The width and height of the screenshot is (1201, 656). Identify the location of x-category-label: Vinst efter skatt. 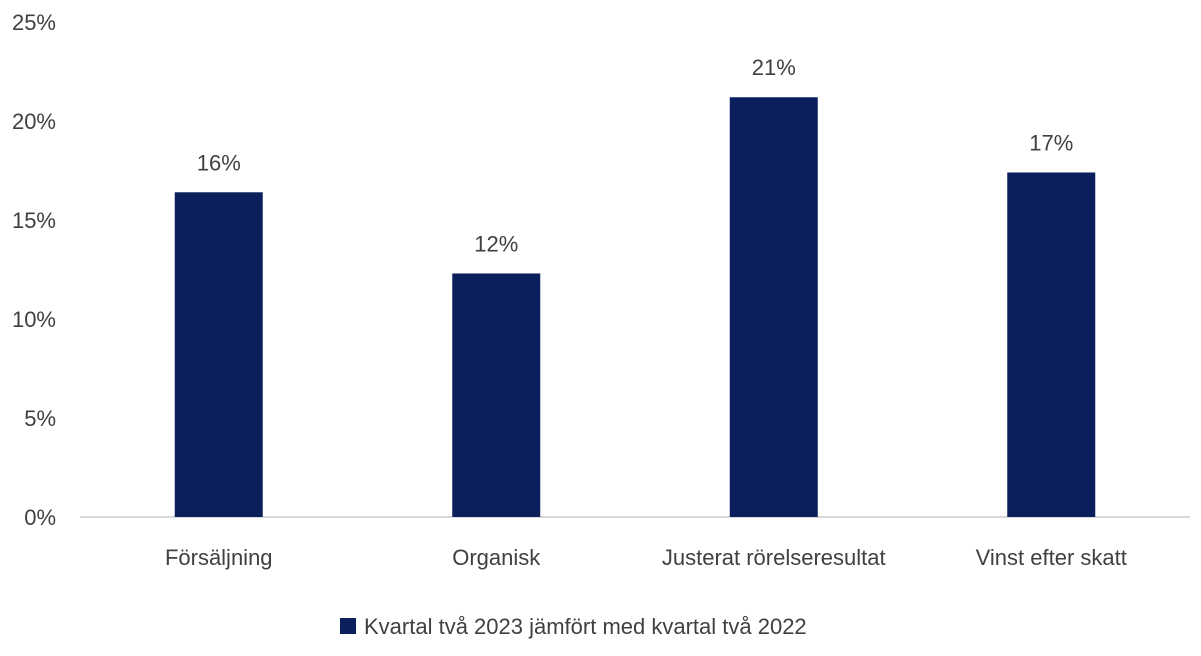
(1051, 557).